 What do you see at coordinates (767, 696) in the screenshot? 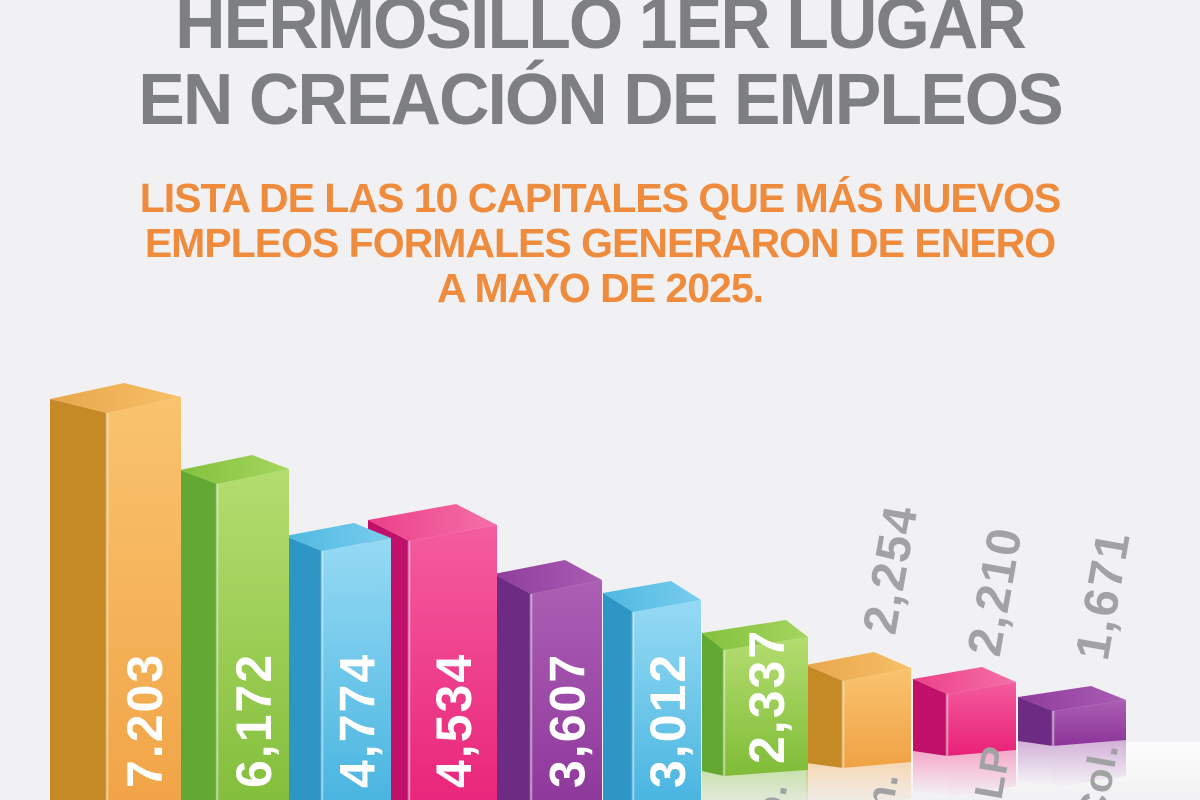
I see `bar-value-label: 2,337` at bounding box center [767, 696].